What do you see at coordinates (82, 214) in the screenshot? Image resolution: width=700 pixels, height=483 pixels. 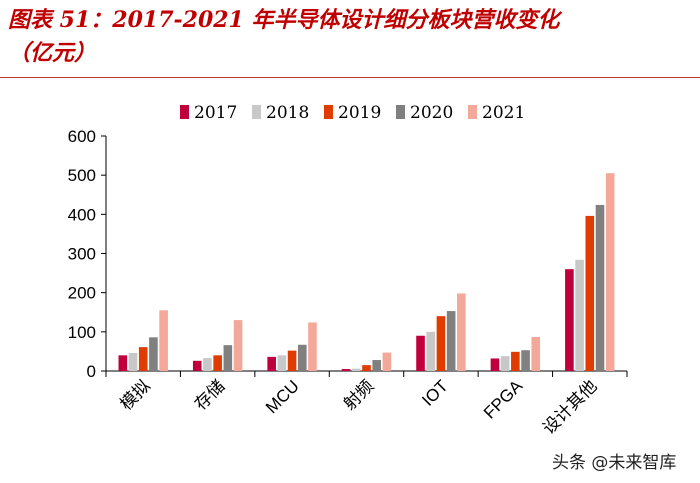 I see `y-tick-label: 400` at bounding box center [82, 214].